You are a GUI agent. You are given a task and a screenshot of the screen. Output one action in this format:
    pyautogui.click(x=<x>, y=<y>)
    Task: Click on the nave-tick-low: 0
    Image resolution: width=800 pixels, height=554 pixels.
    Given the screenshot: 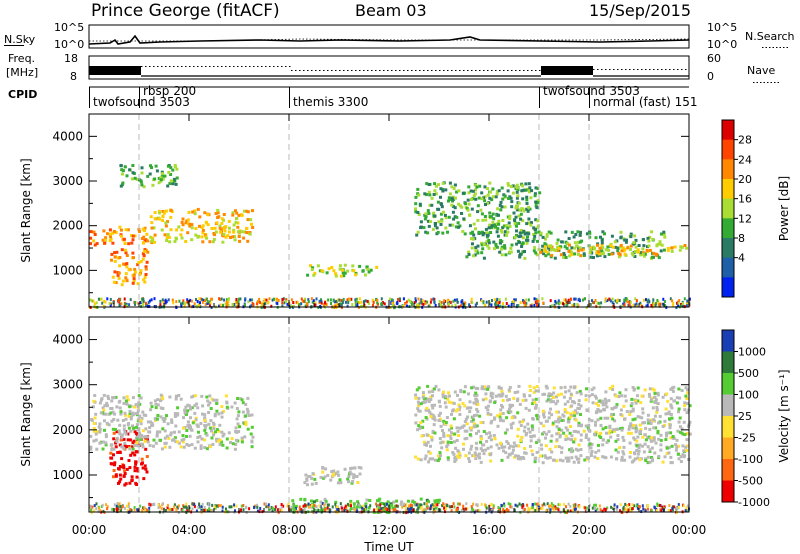 What is the action you would take?
    pyautogui.click(x=710, y=76)
    